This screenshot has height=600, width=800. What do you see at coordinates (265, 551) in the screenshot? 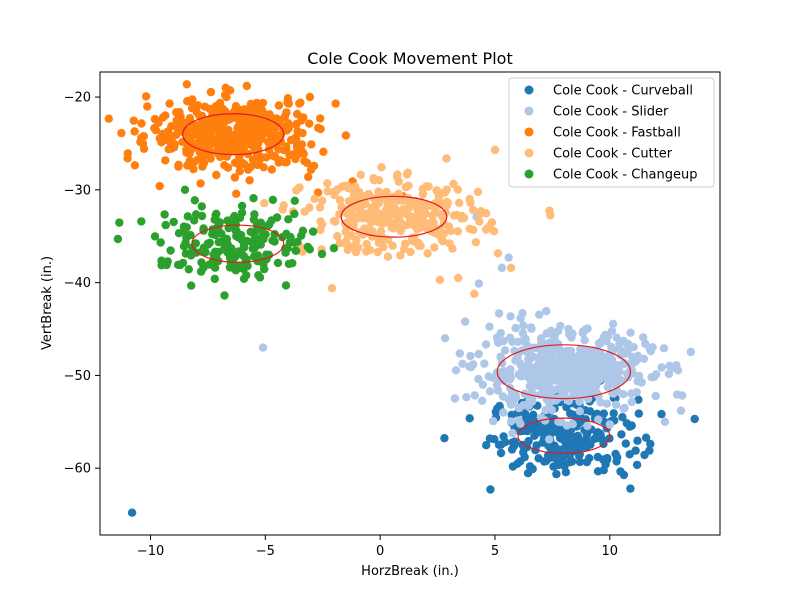
I see `x-tick-label: −5` at bounding box center [265, 551].